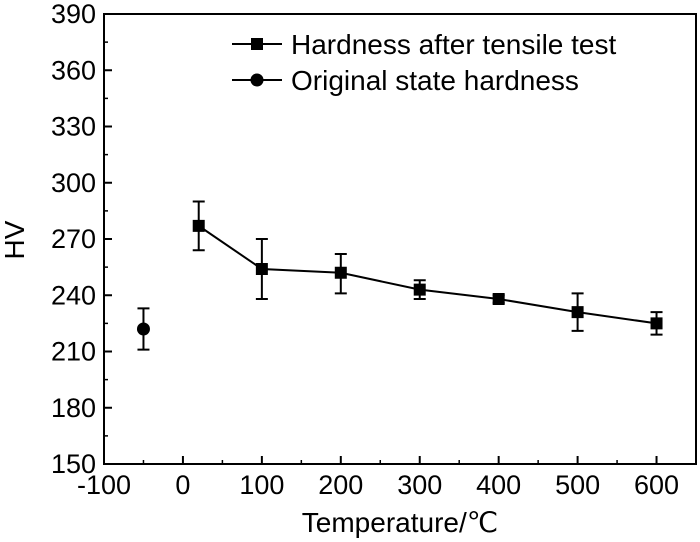 The width and height of the screenshot is (700, 542). What do you see at coordinates (73, 464) in the screenshot?
I see `y-tick-label: 150` at bounding box center [73, 464].